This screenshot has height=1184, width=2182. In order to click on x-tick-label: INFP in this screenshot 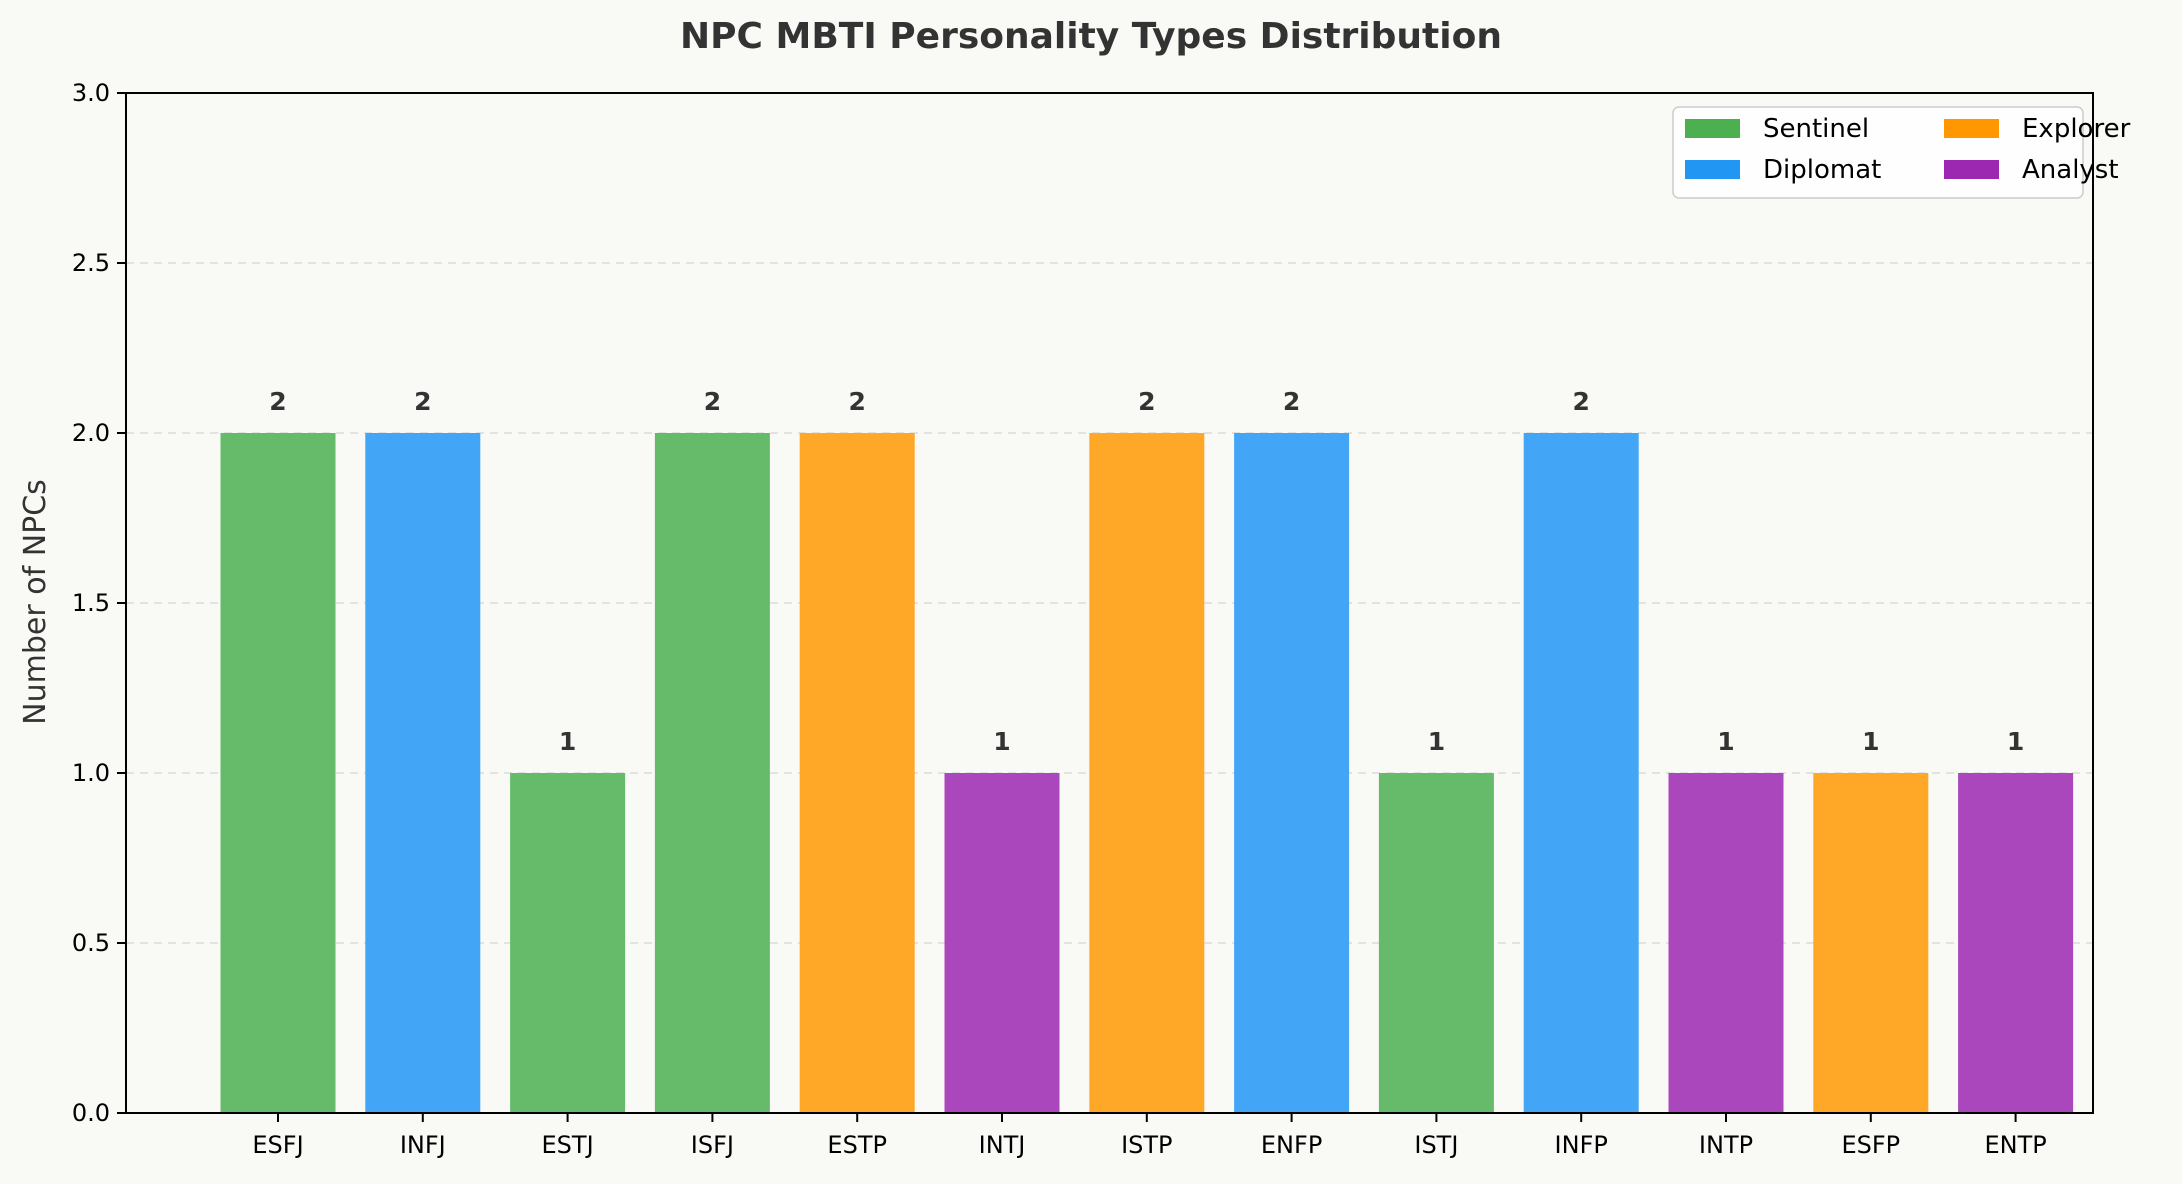, I will do `click(1581, 1145)`.